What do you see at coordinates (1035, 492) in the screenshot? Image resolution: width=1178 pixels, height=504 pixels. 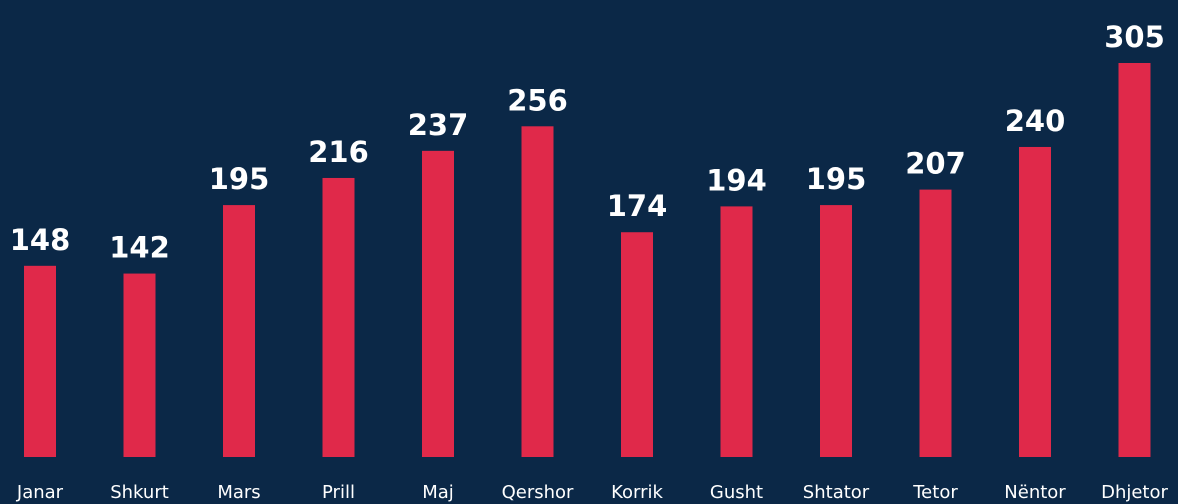 I see `x-tick-label: Nëntor` at bounding box center [1035, 492].